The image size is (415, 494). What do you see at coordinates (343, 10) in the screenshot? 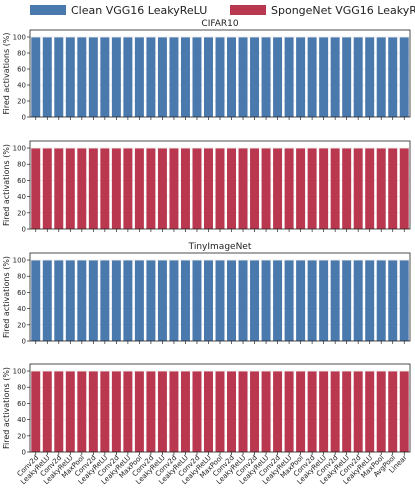
I see `legend-label-sponge: SpongeNet VGG16 LeakyReLU` at bounding box center [343, 10].